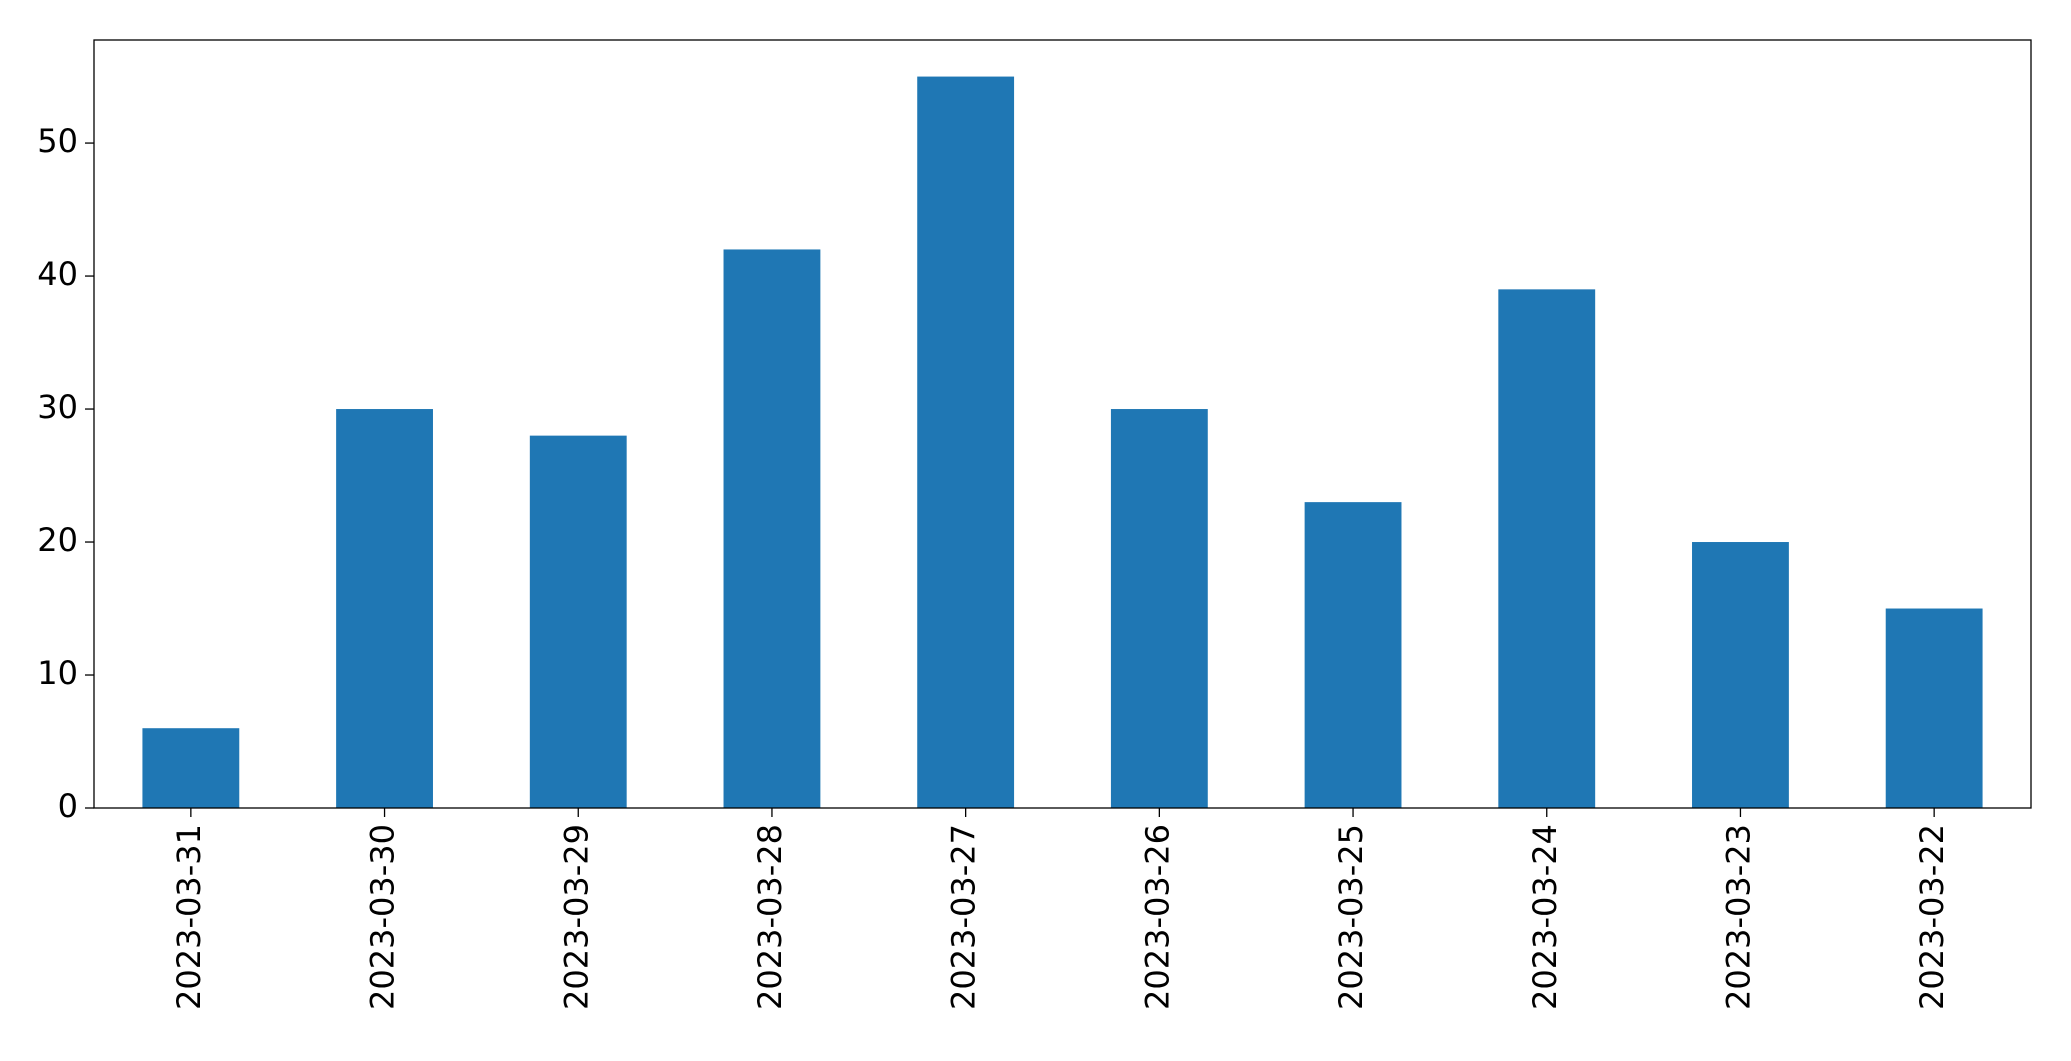  I want to click on y-tick-label: 50, so click(57, 141).